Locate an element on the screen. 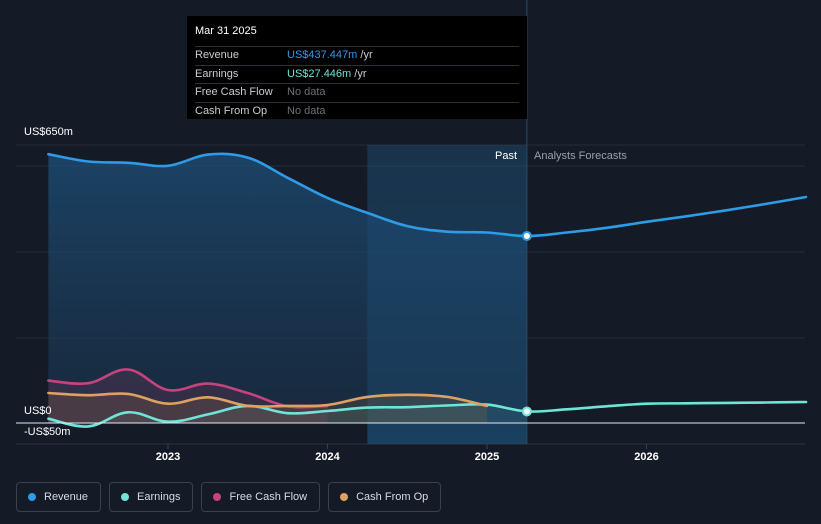 The width and height of the screenshot is (821, 524). tooltip-label: Revenue is located at coordinates (217, 55).